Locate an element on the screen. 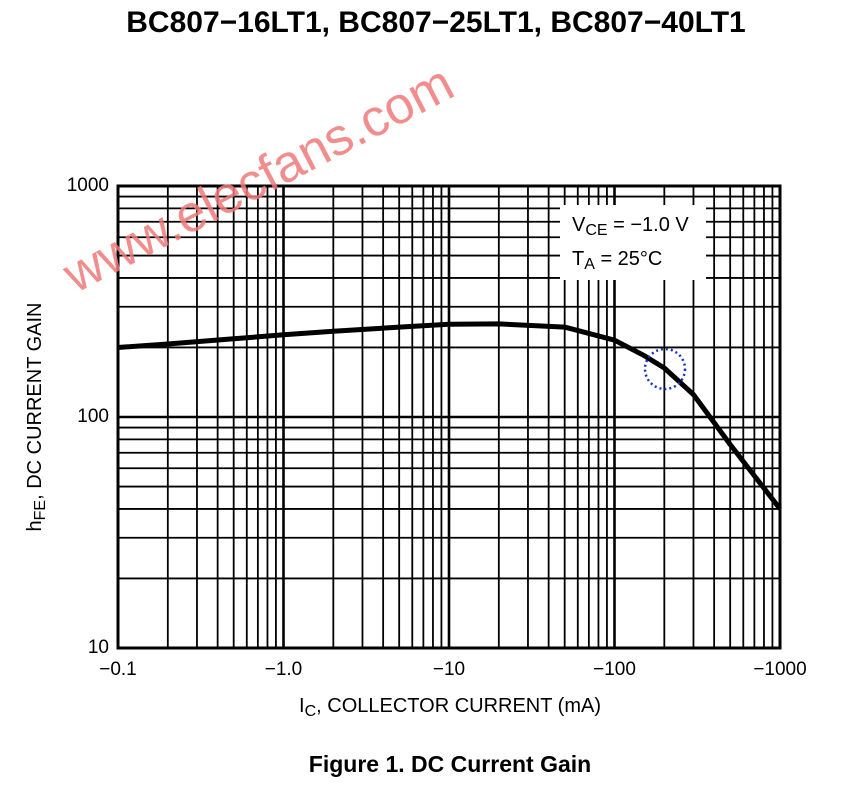  y-axis-label-sub: FE is located at coordinates (40, 510).